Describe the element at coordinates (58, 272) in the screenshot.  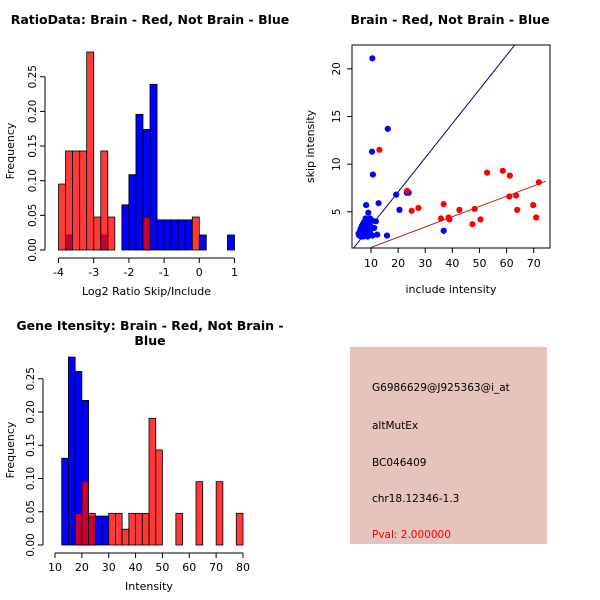
I see `x-tick-label: -4` at that location.